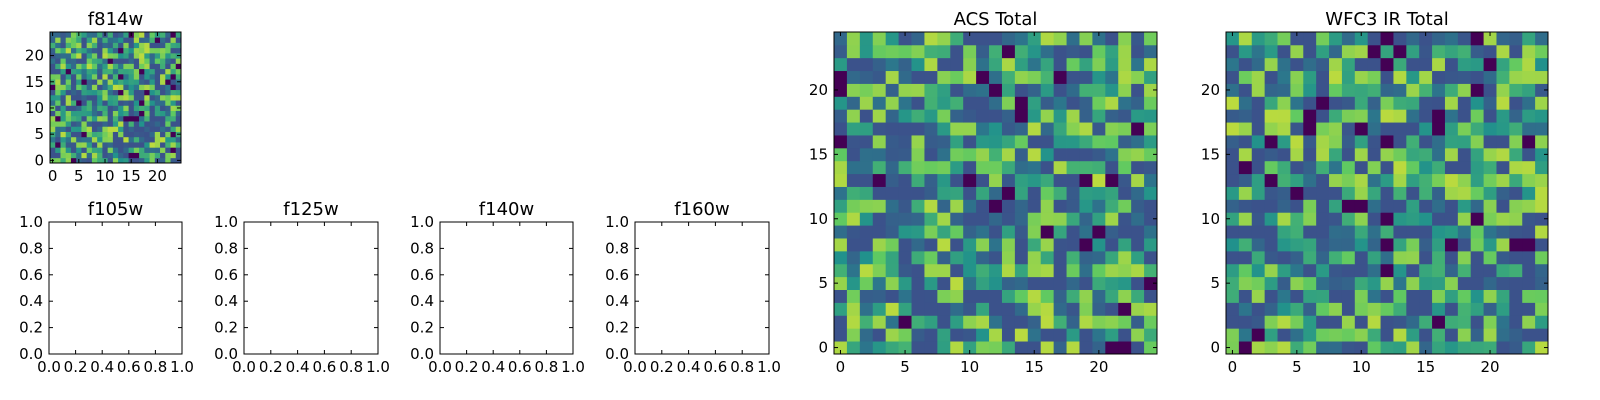 The height and width of the screenshot is (400, 1600). What do you see at coordinates (617, 301) in the screenshot?
I see `y-tick-label: 0.4` at bounding box center [617, 301].